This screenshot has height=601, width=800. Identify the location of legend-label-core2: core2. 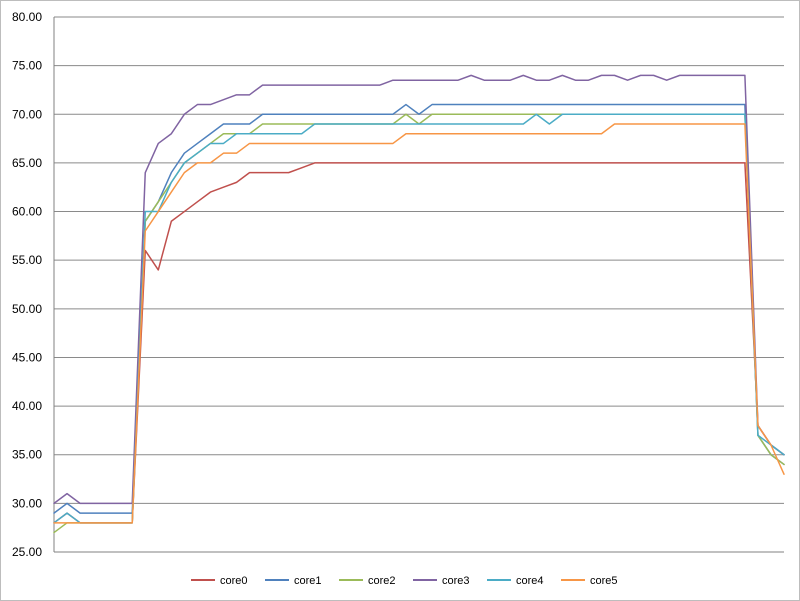
(382, 581).